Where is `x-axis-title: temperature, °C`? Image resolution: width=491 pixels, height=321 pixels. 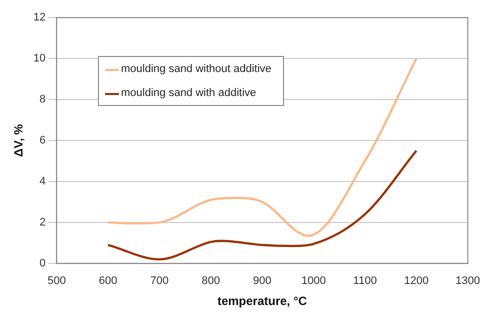 x-axis-title: temperature, °C is located at coordinates (262, 301).